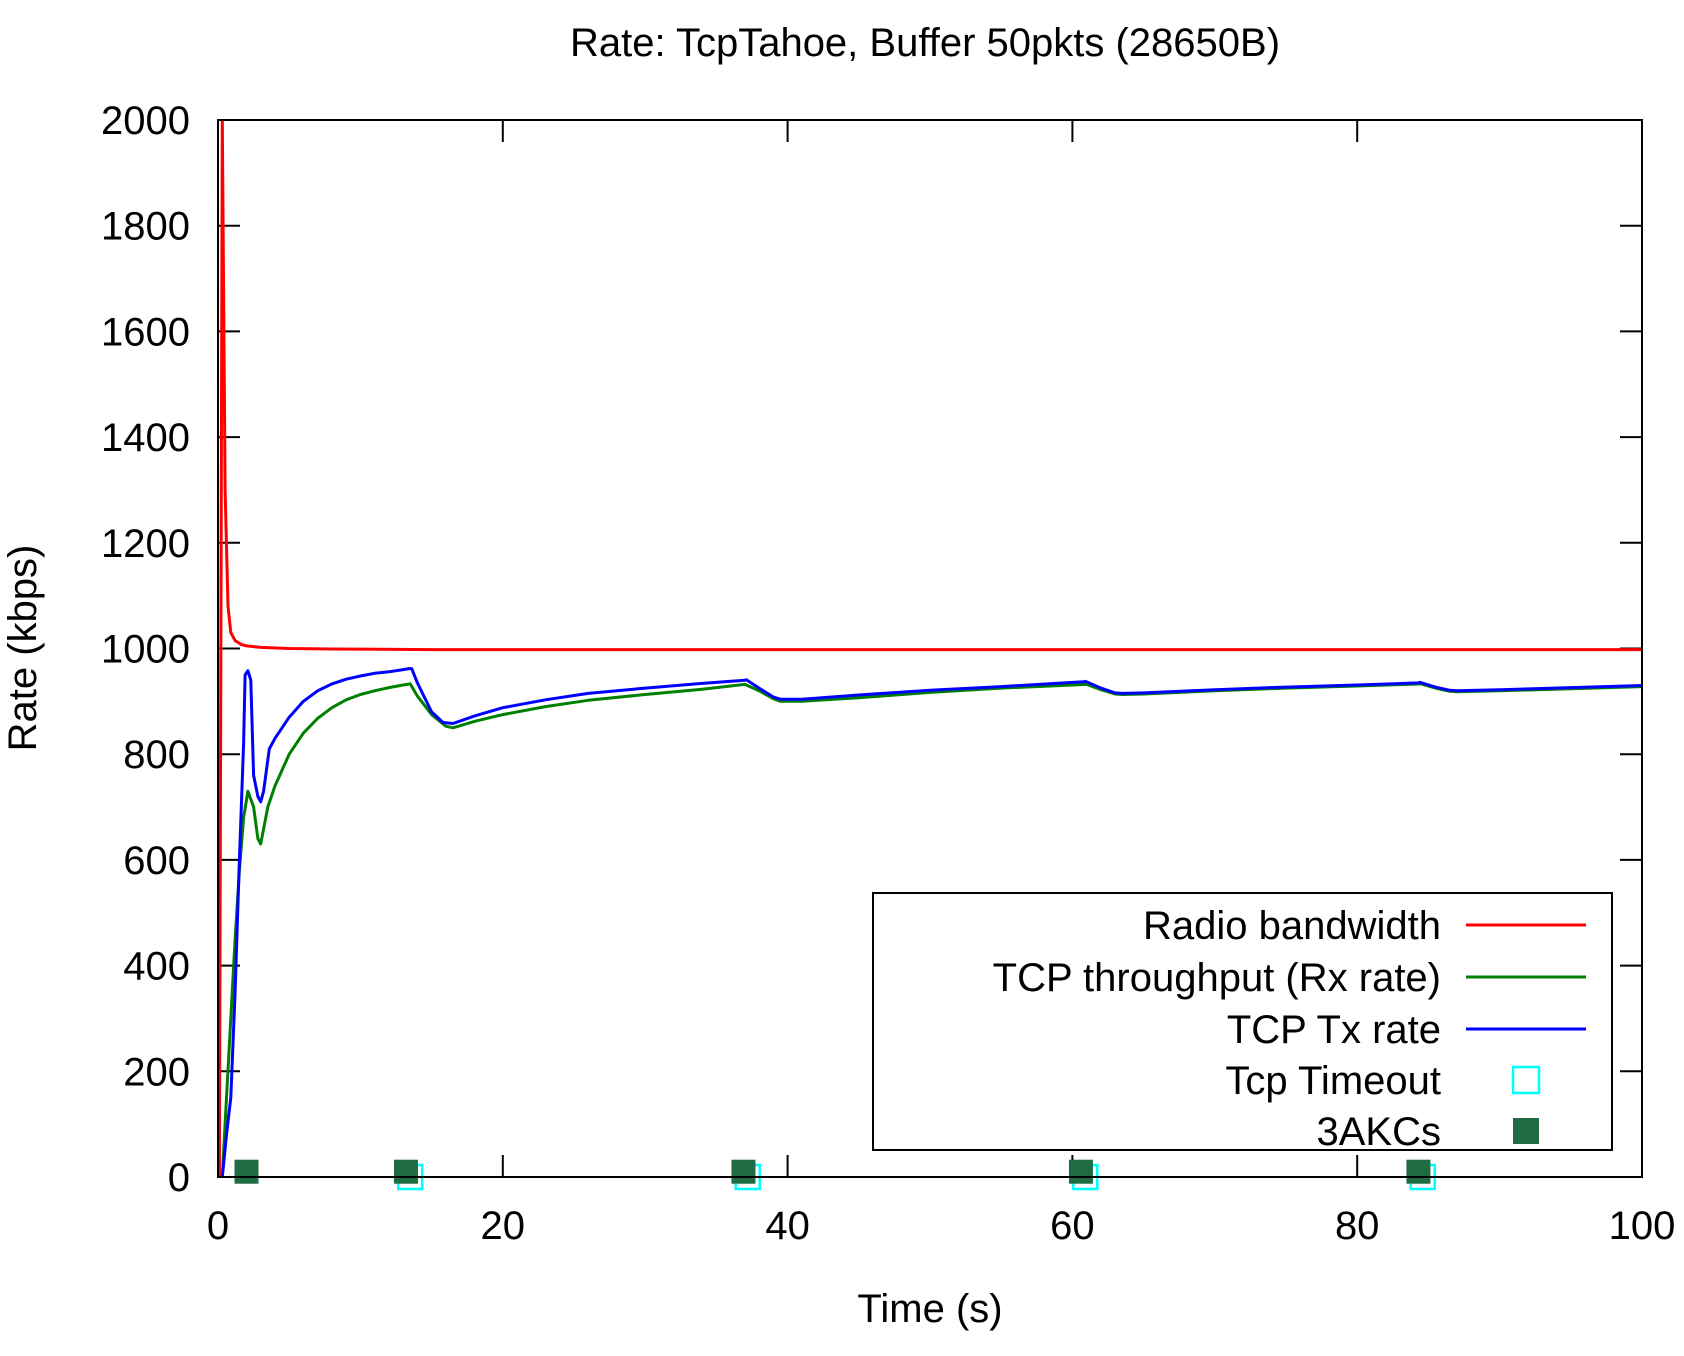 This screenshot has height=1356, width=1684. What do you see at coordinates (156, 967) in the screenshot?
I see `y-tick-label: 400` at bounding box center [156, 967].